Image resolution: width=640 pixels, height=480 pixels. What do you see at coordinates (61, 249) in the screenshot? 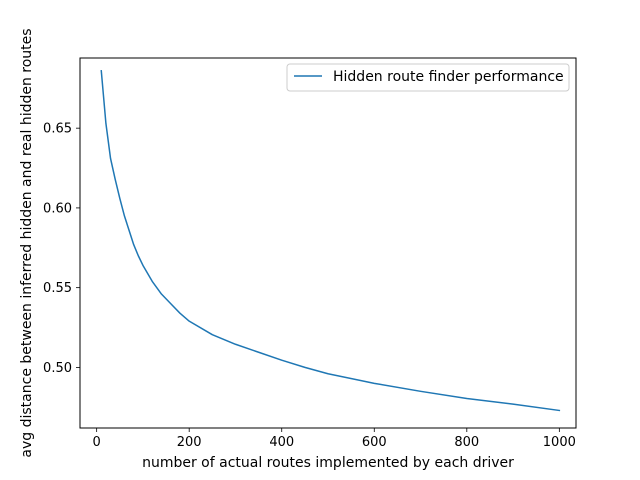
I see `y-axis-ticks: 0.50 0.55 0.60 0.65` at bounding box center [61, 249].